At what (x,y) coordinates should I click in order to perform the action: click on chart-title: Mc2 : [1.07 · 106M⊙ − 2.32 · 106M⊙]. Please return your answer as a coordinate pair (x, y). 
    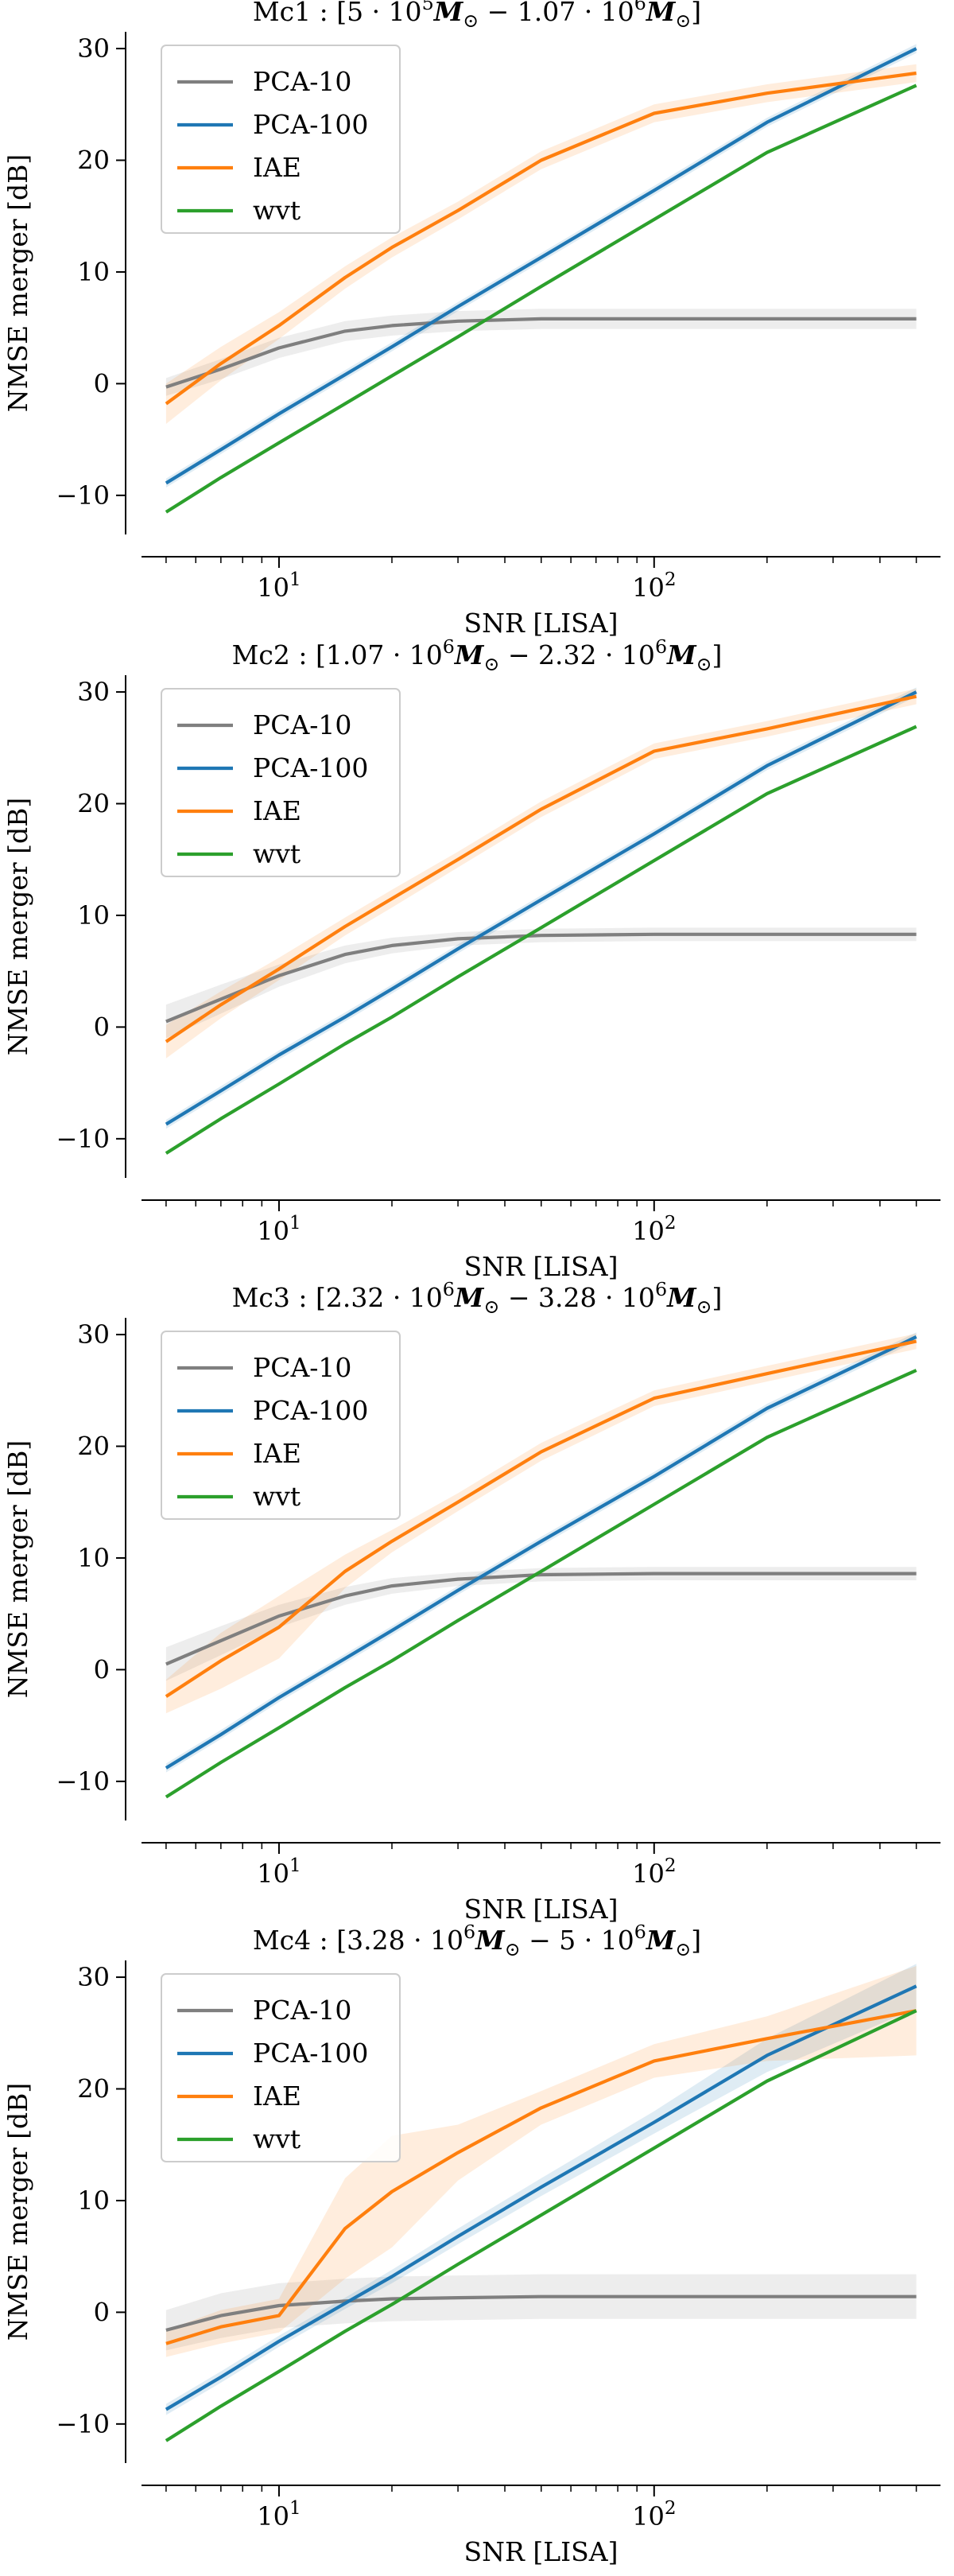
    Looking at the image, I should click on (477, 655).